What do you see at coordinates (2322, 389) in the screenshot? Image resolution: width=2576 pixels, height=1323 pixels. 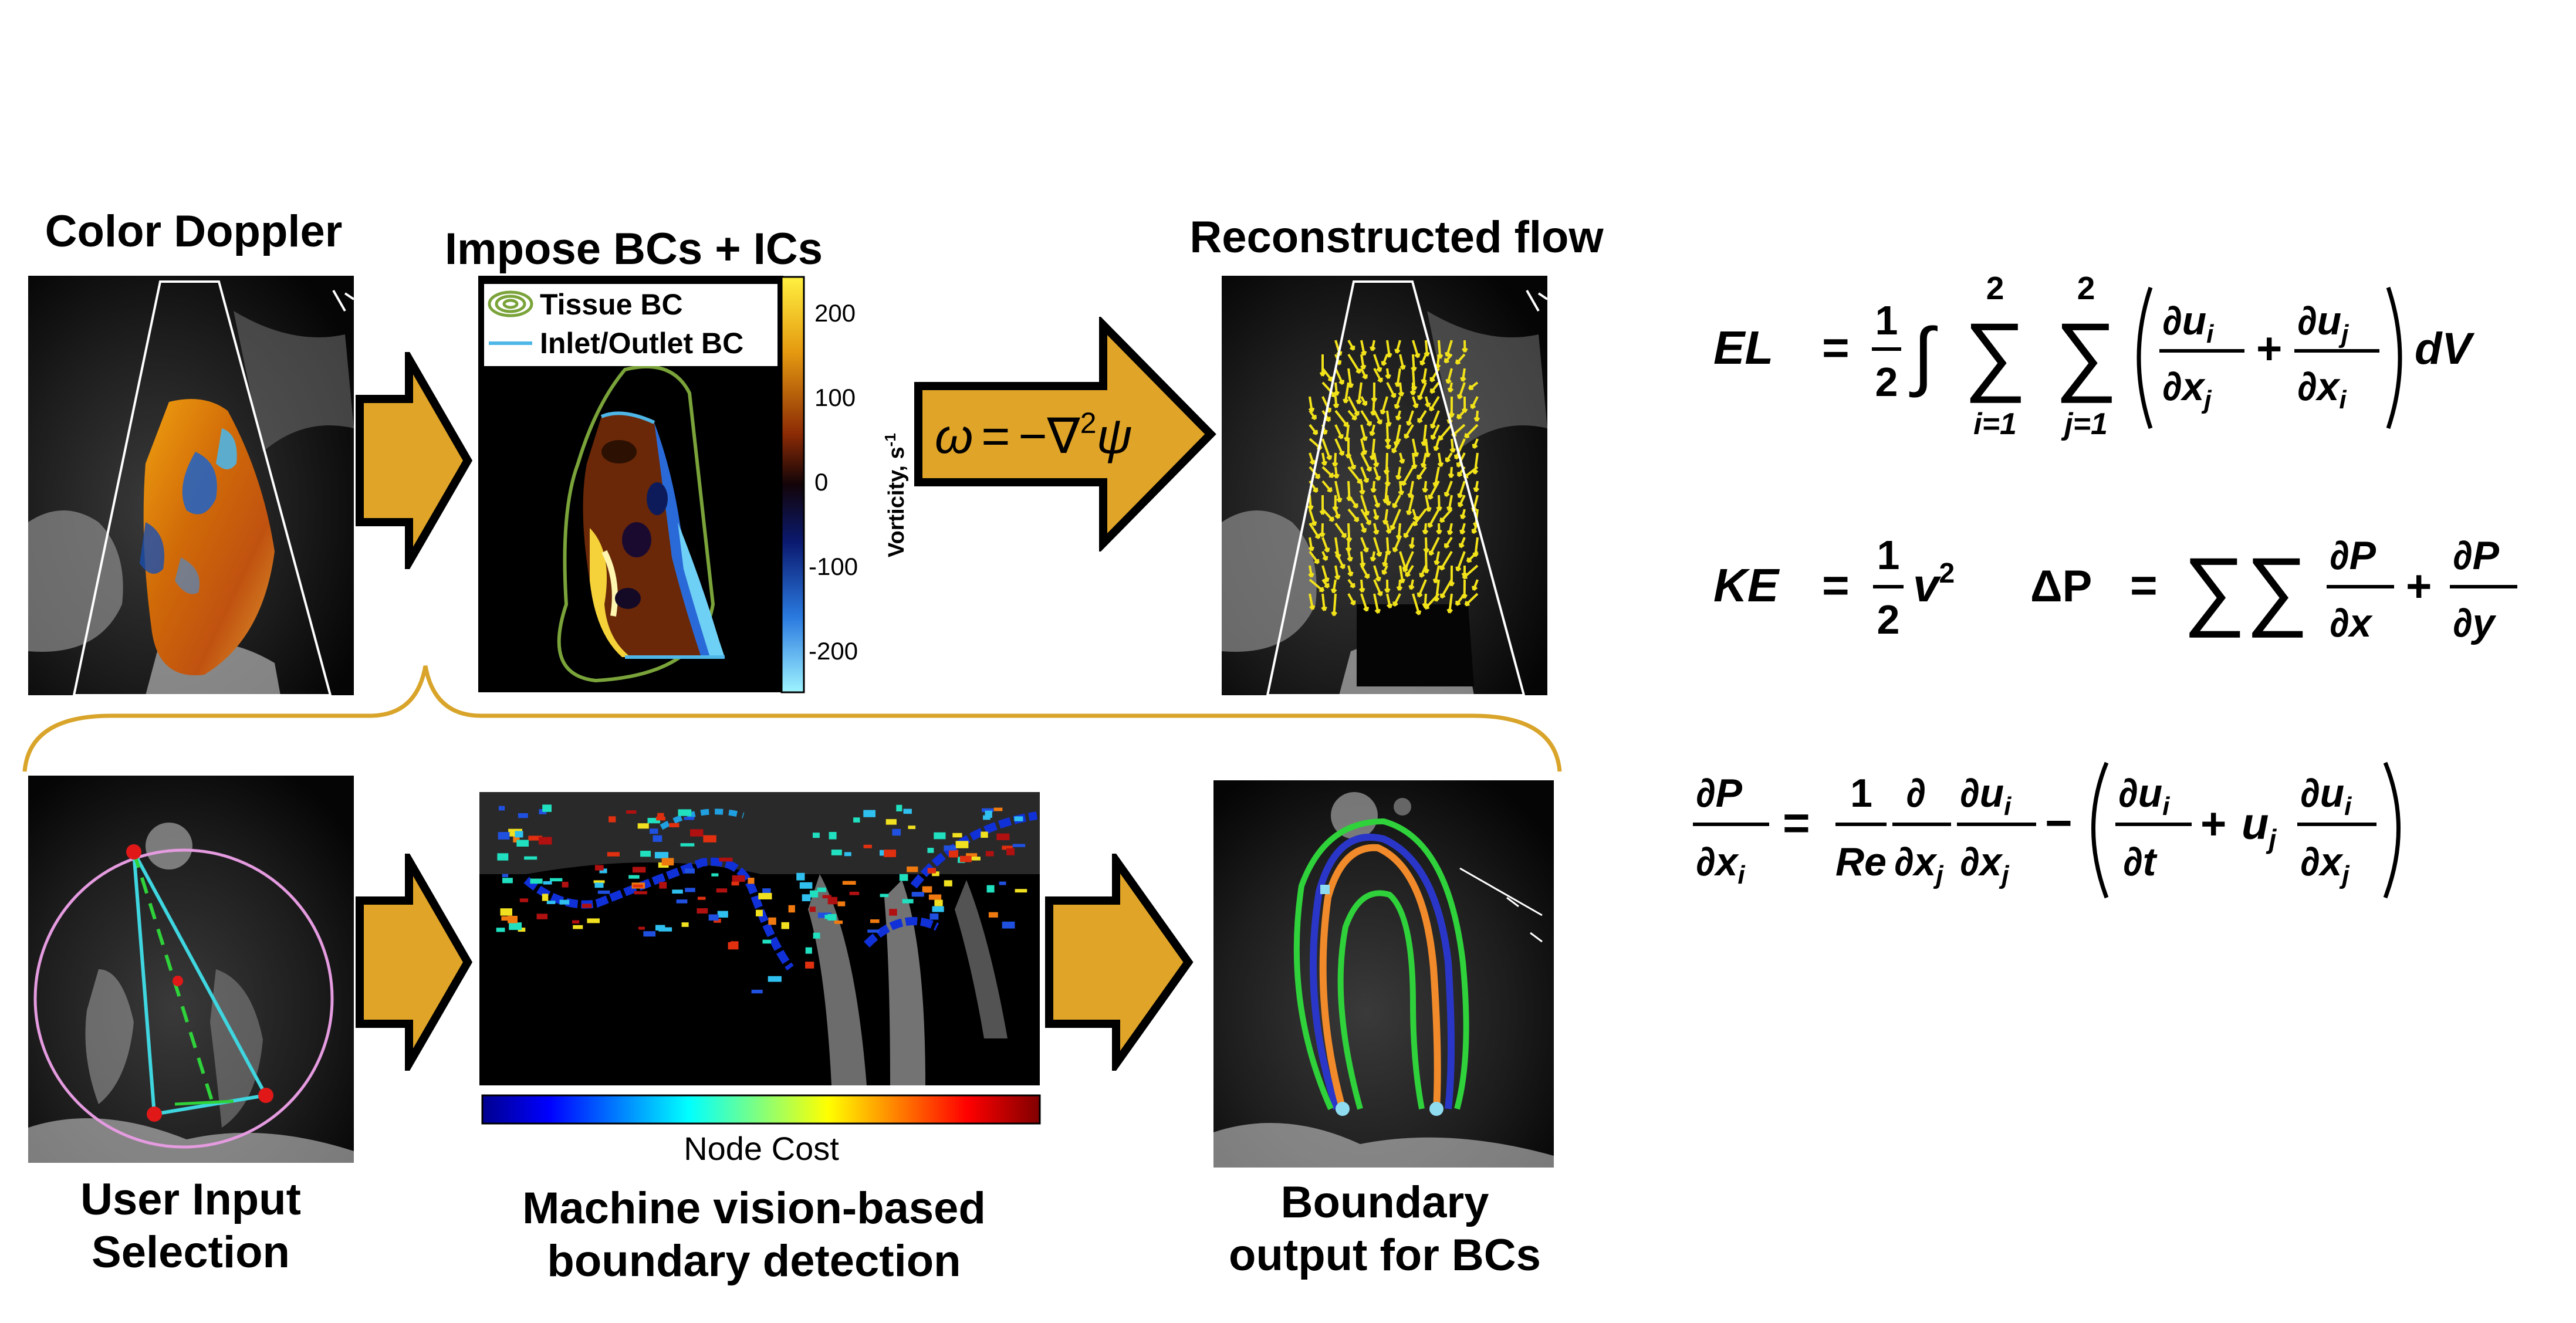 I see `svg-text: ∂xi` at bounding box center [2322, 389].